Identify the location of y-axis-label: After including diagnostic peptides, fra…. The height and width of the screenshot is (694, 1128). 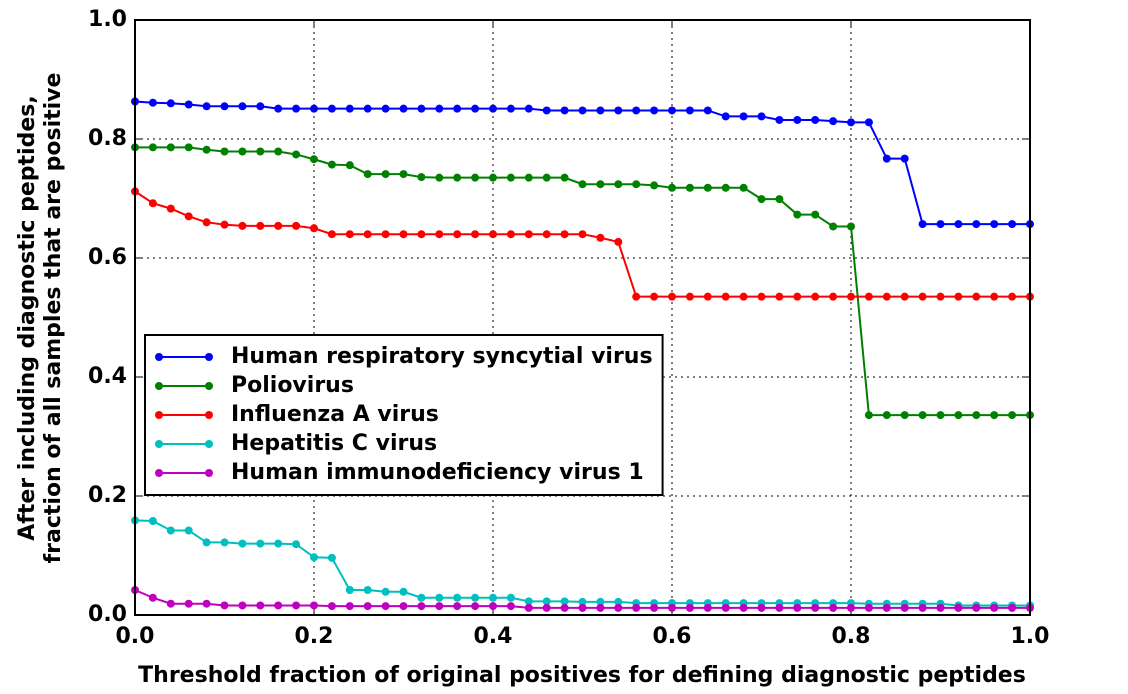
(40, 318).